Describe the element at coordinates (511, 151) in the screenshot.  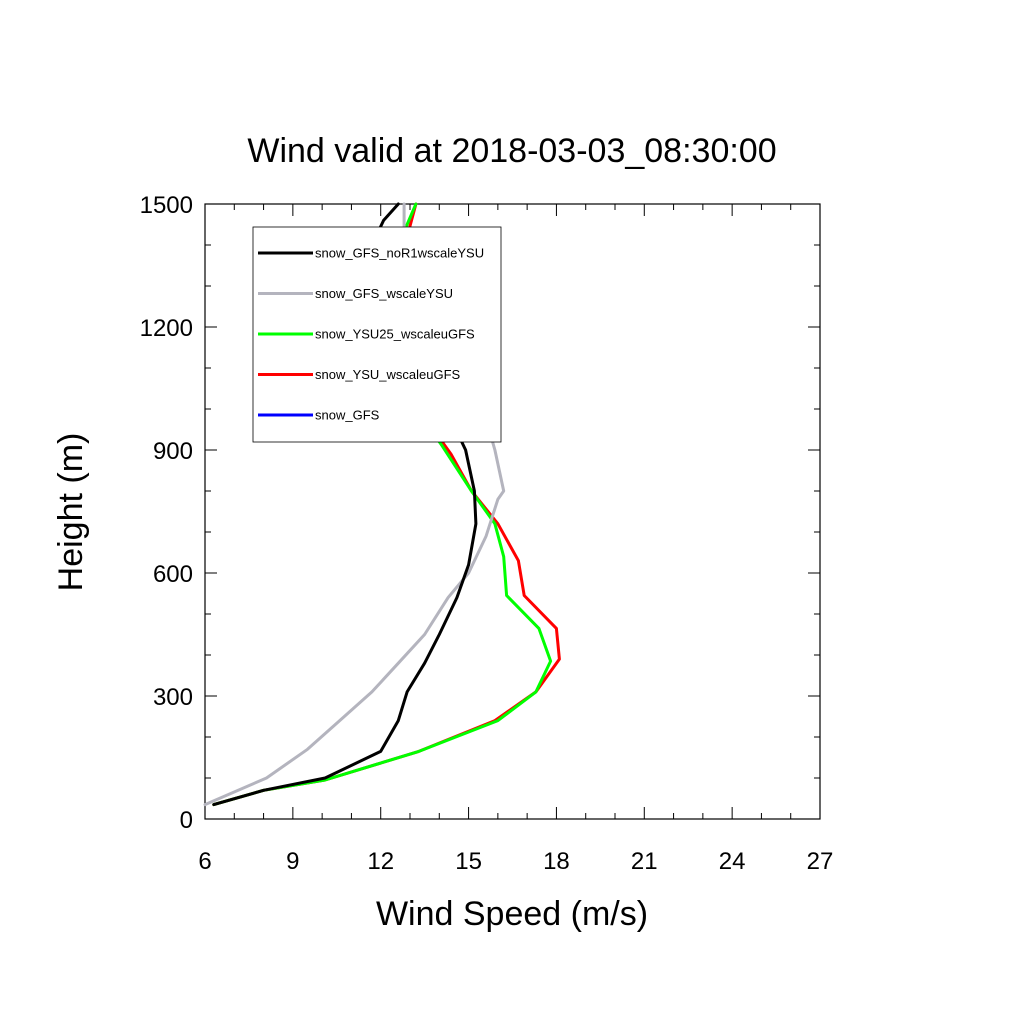
I see `chart-title: Wind valid at 2018-03-03_08:30:00` at that location.